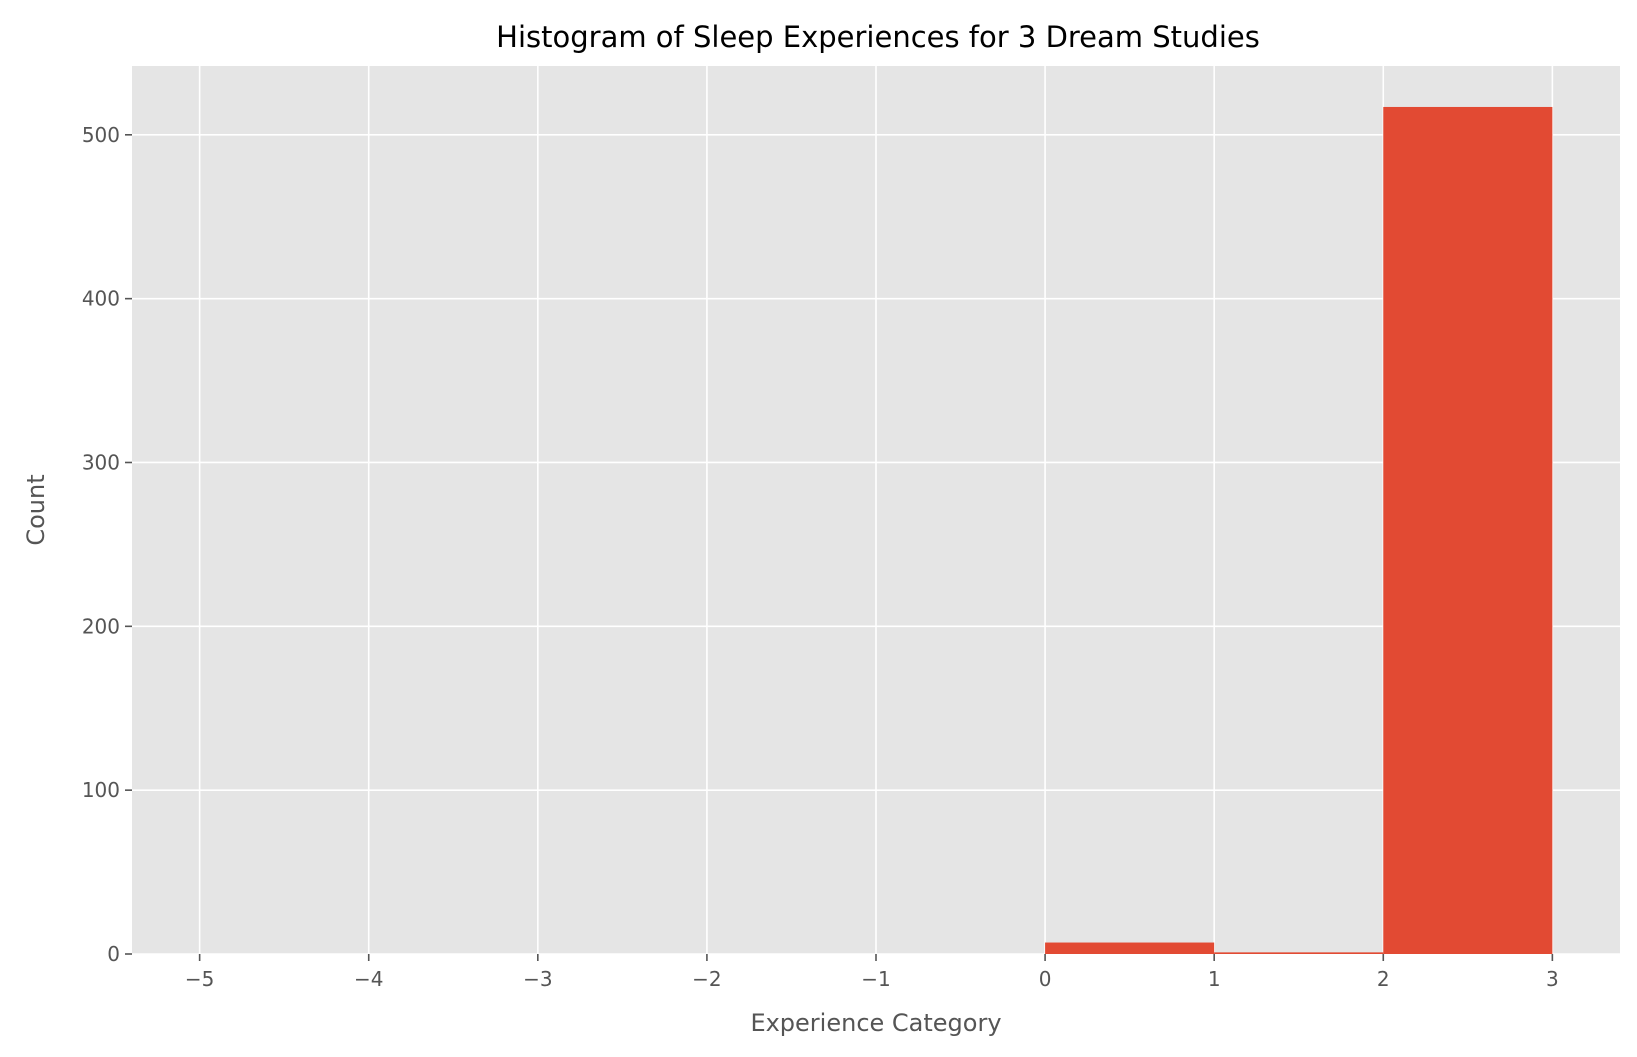 The height and width of the screenshot is (1057, 1637). Describe the element at coordinates (36, 509) in the screenshot. I see `y-axis-label: Count` at that location.